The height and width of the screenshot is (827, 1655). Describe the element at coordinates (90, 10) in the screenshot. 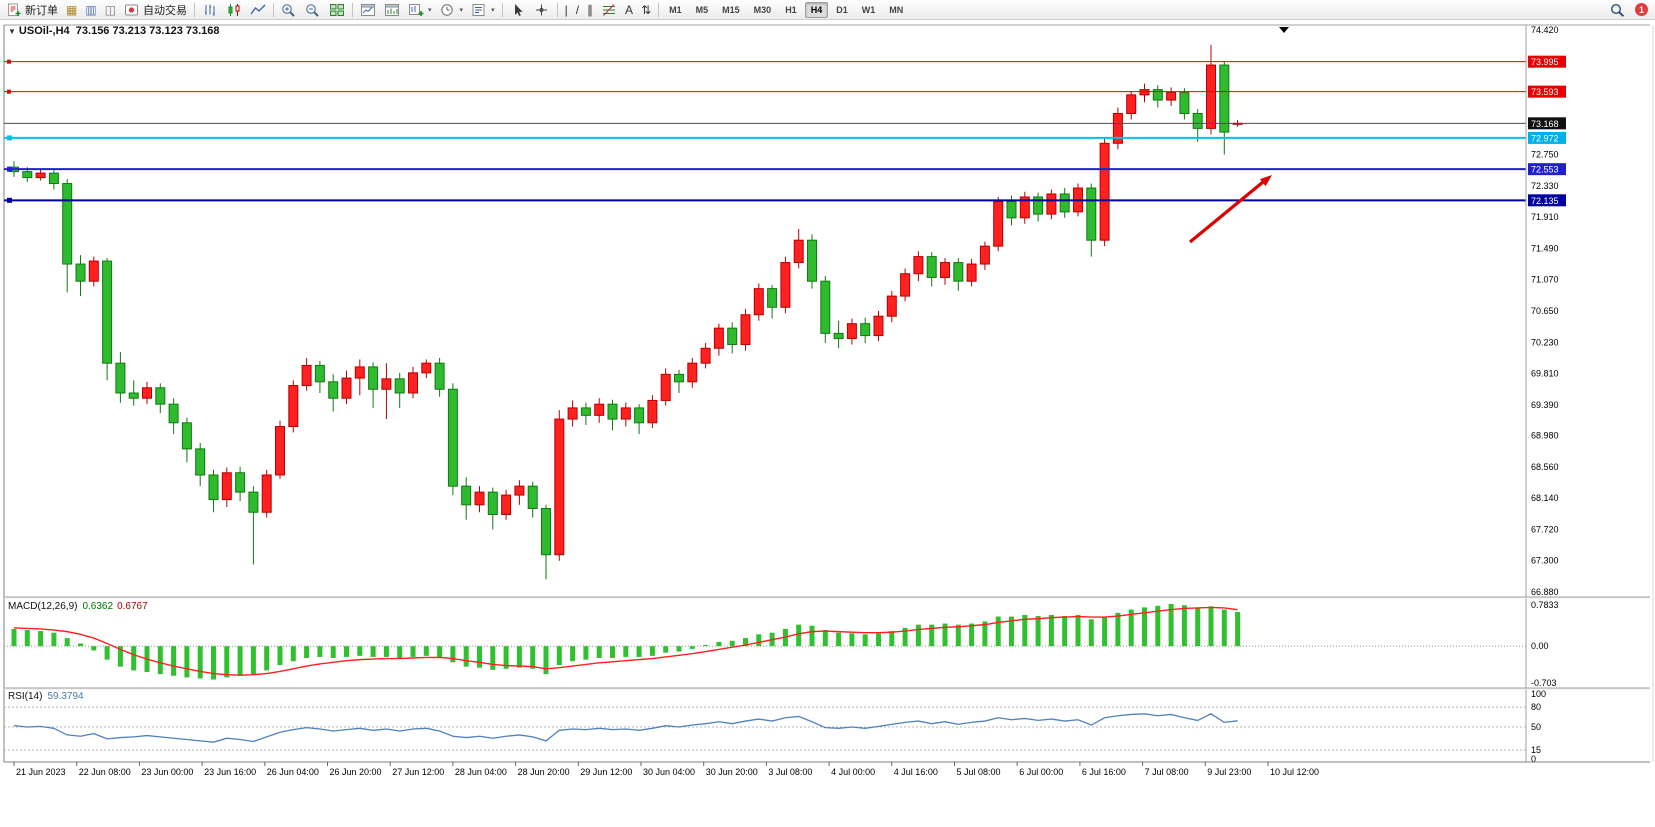

I see `profile-icon-button: ▥` at that location.